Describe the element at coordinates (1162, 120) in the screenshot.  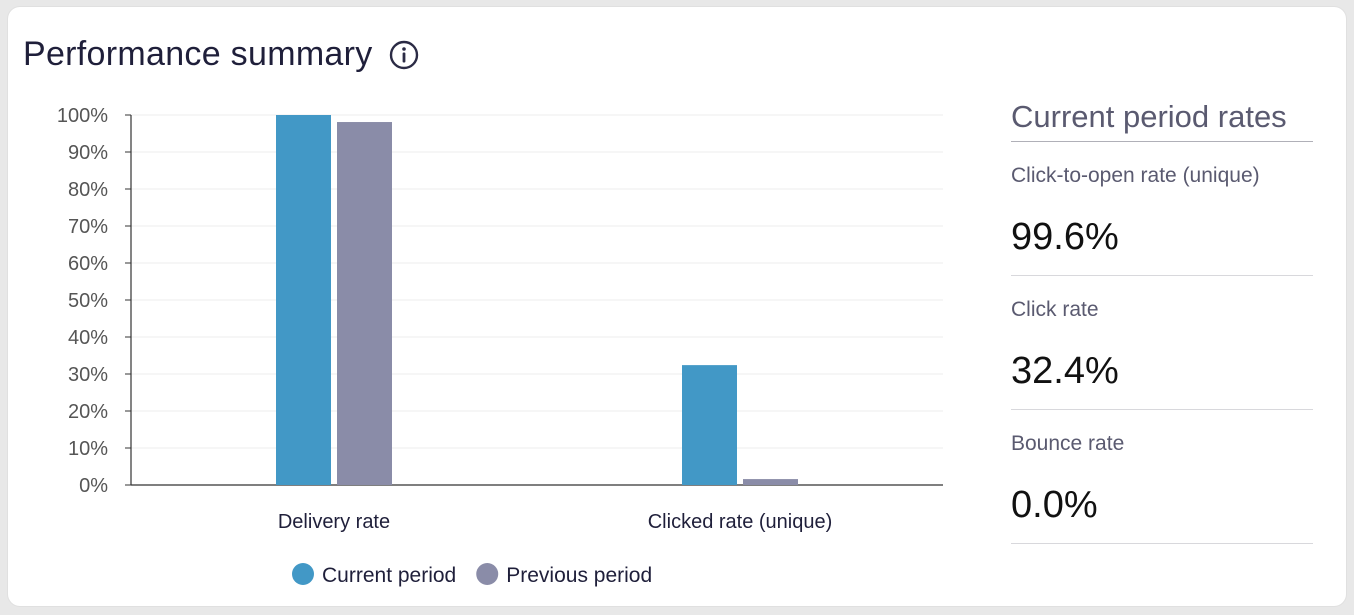
I see `rates-panel-title: Current period rates` at that location.